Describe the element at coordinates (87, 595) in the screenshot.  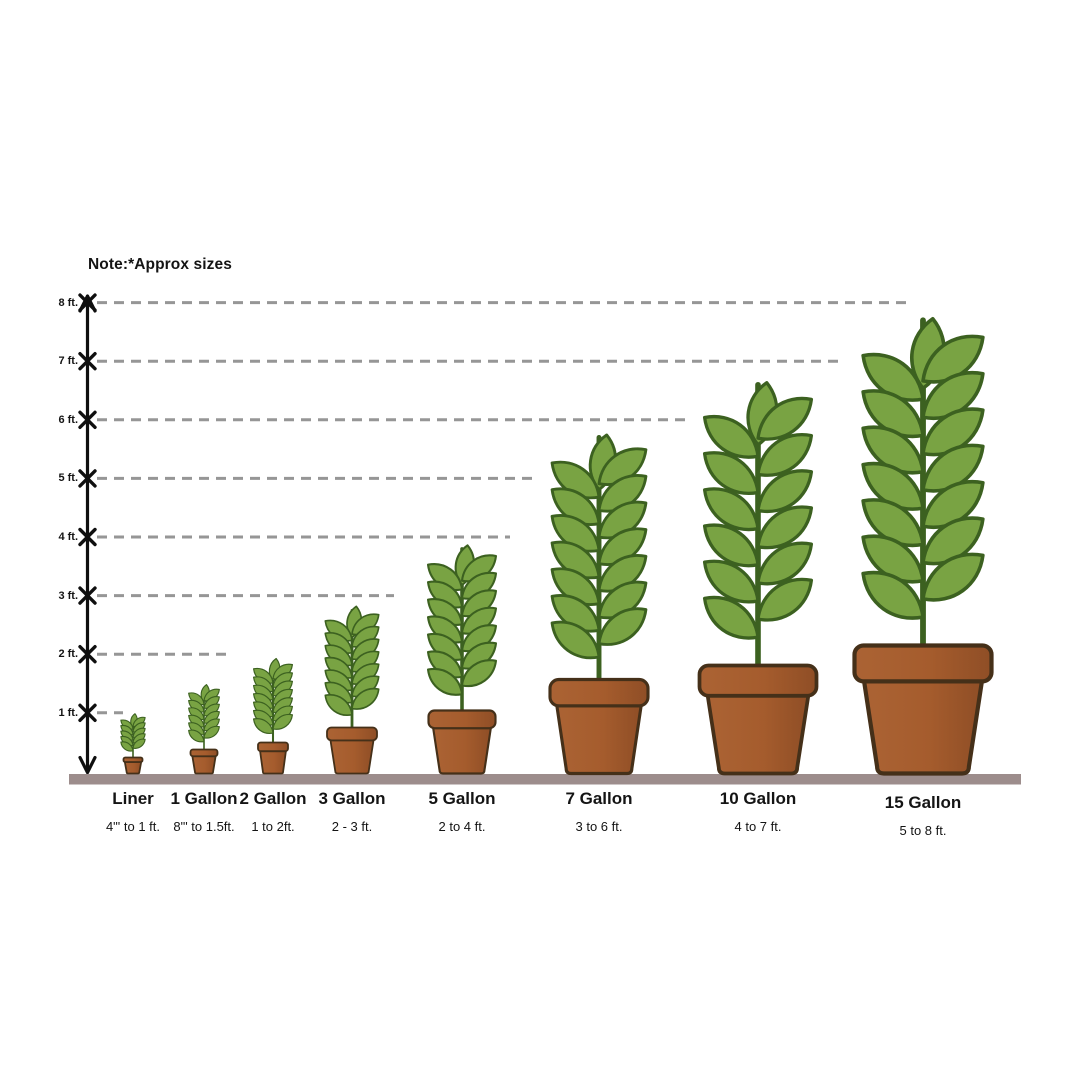
I see `x-tick-mark-3ft` at that location.